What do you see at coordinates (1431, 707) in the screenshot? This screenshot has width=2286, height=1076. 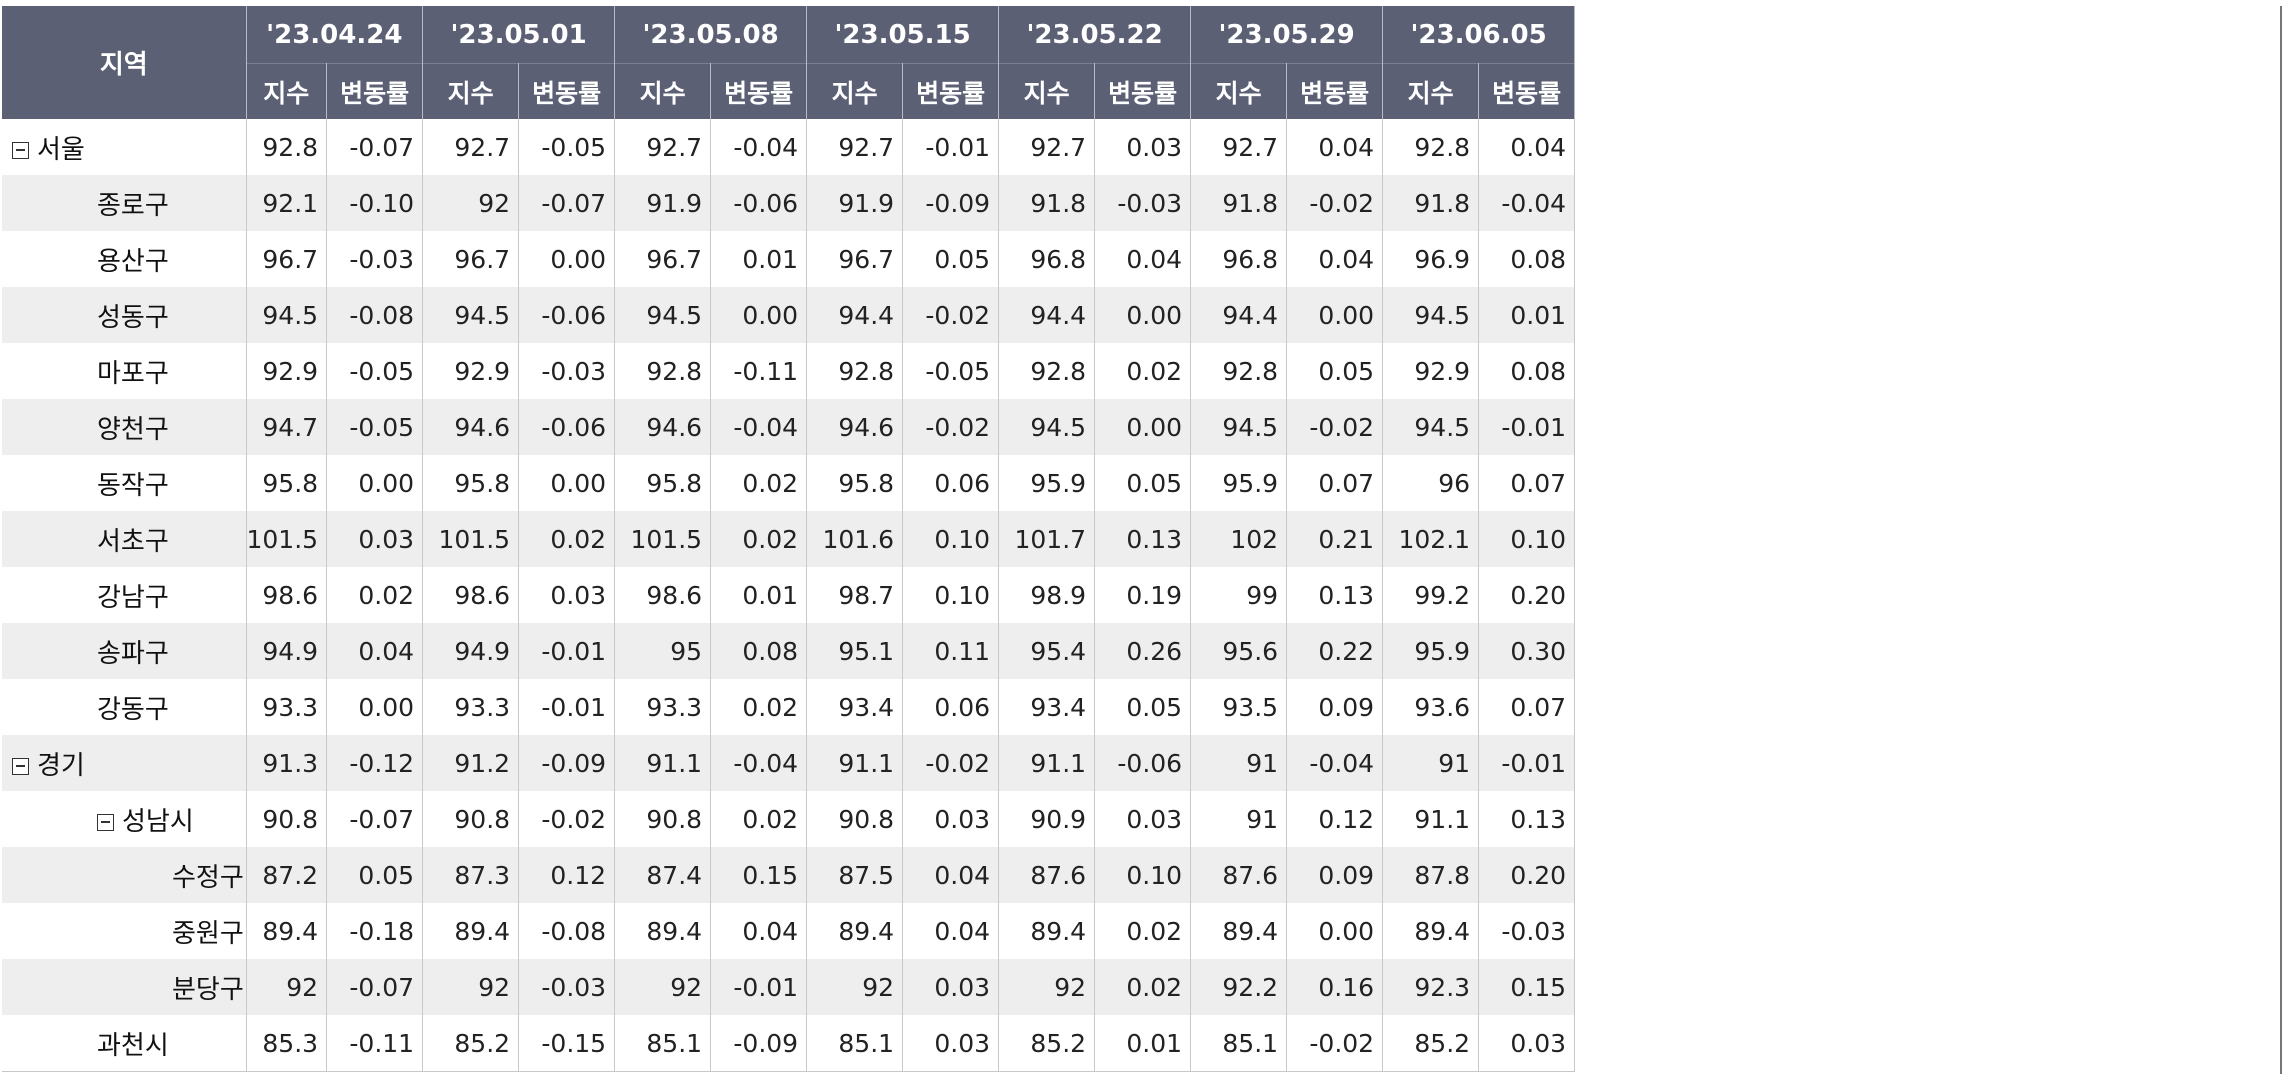 I see `index-value-cell: 93.6` at bounding box center [1431, 707].